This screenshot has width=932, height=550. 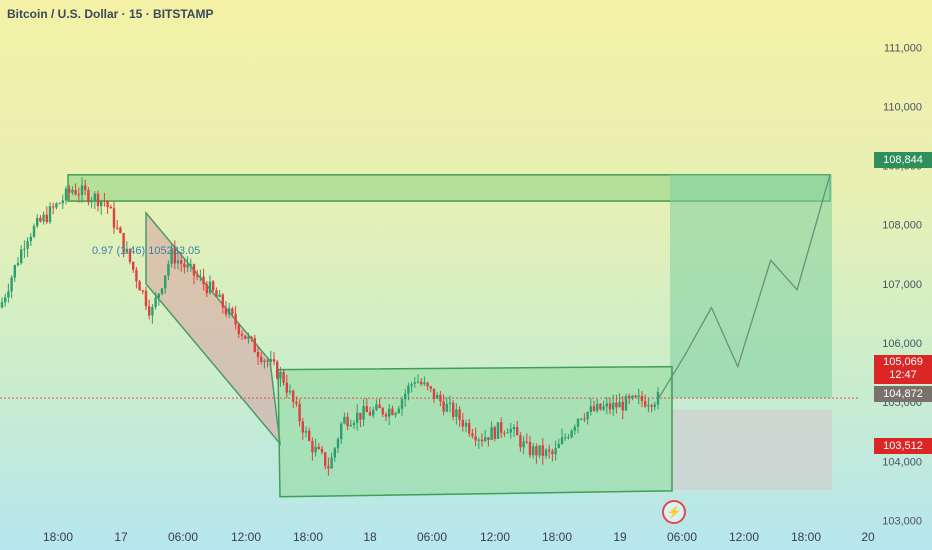 I want to click on current-price-label: 105,069 12:47, so click(x=903, y=369).